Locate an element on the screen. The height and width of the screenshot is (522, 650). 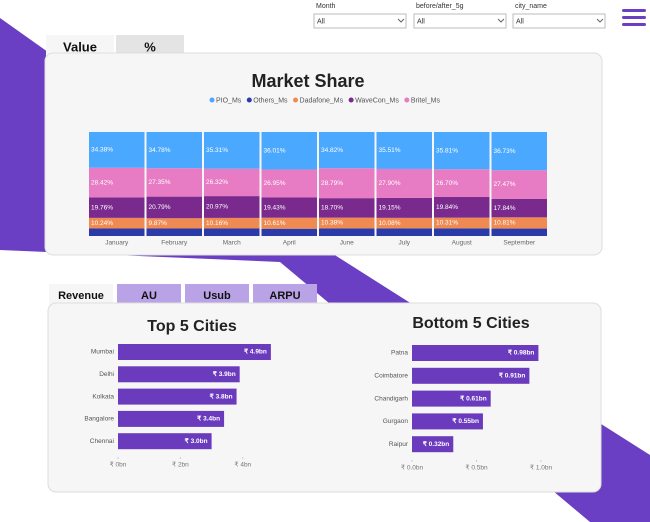
data-label: 28.79% is located at coordinates (332, 183).